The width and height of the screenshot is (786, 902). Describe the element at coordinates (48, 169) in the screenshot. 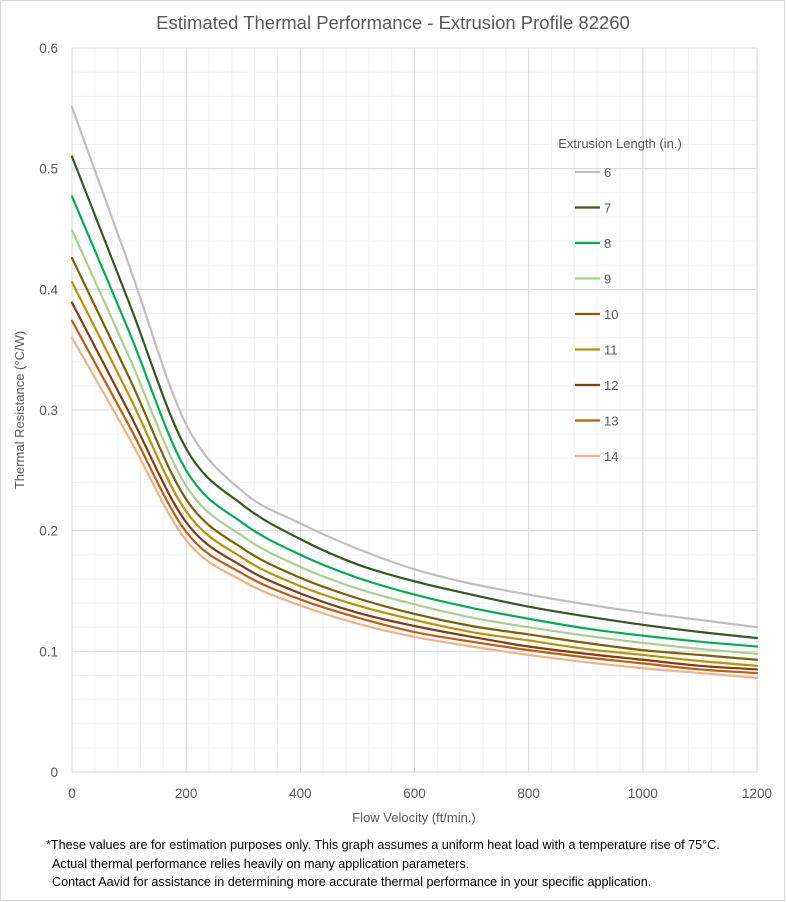

I see `y-tick-label: 0.5` at that location.